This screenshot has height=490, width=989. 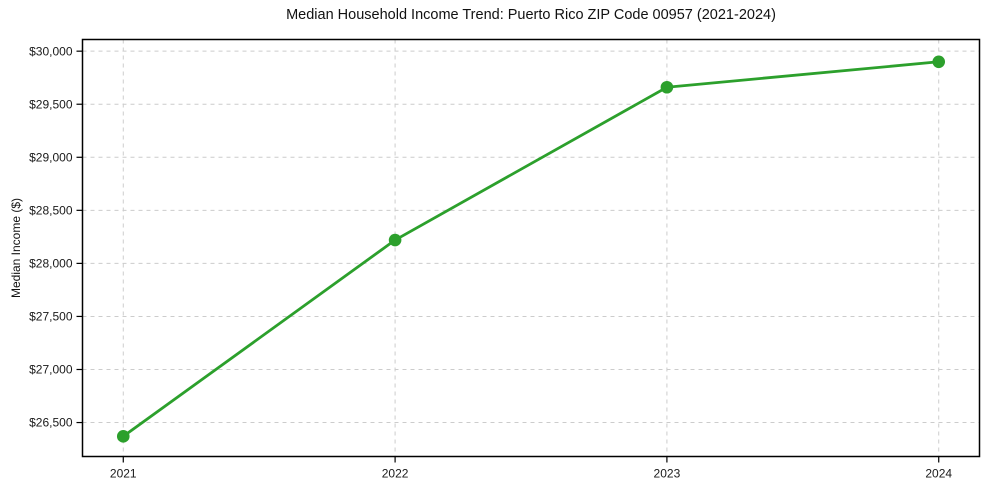 What do you see at coordinates (51, 423) in the screenshot?
I see `y-tick-label: $26,500` at bounding box center [51, 423].